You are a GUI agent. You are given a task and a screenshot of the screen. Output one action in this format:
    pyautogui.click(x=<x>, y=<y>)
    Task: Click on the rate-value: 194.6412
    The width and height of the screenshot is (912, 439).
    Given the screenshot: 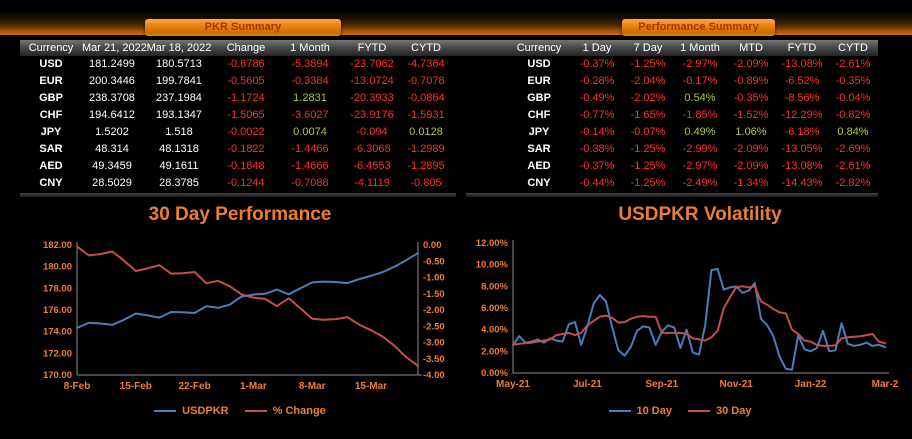 What is the action you would take?
    pyautogui.click(x=112, y=115)
    